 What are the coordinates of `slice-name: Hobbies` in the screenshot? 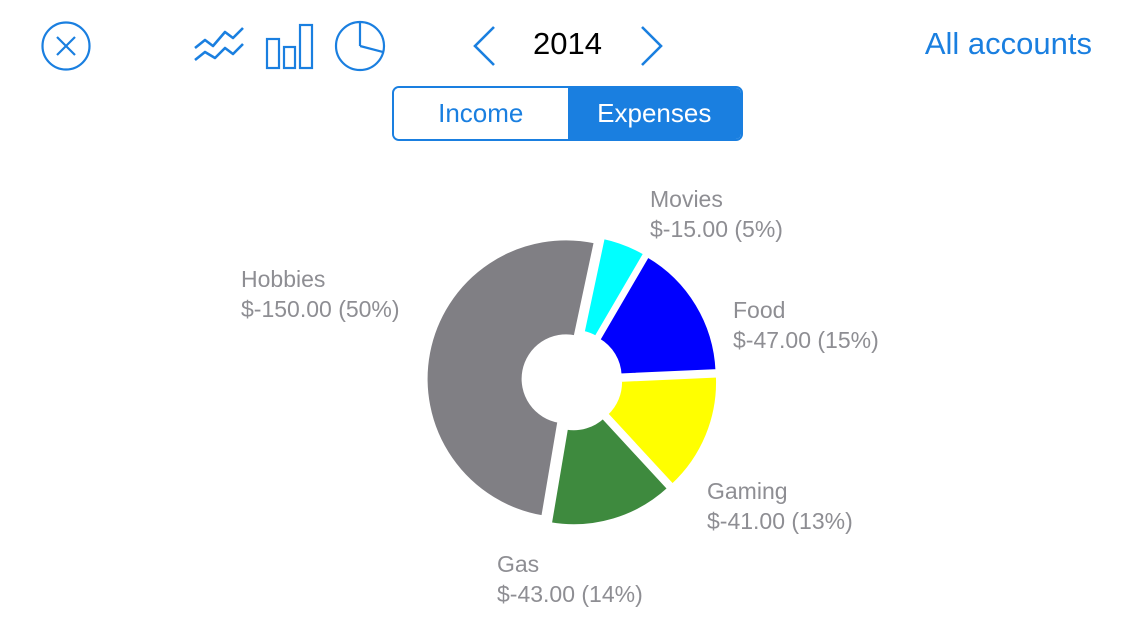 It's located at (283, 279).